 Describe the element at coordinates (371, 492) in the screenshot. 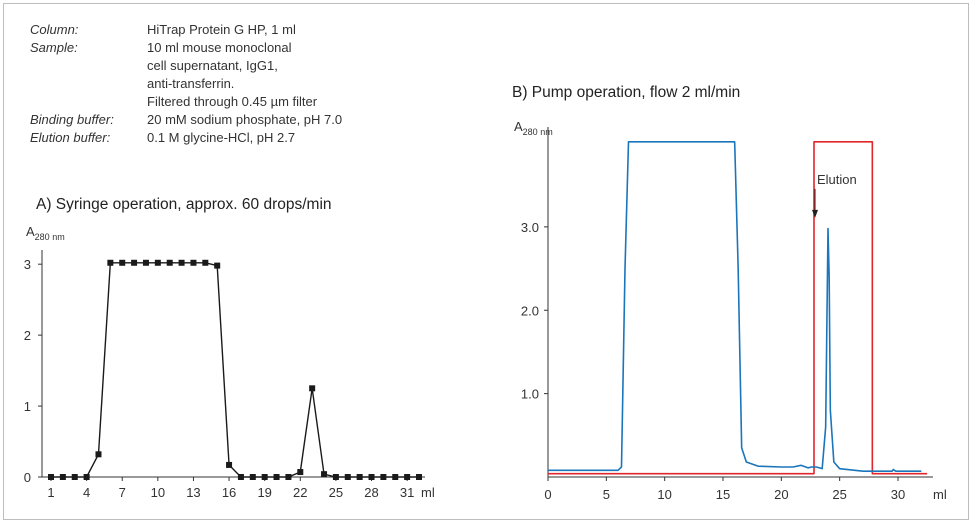

I see `chart-a-x-tick-label: 28` at that location.